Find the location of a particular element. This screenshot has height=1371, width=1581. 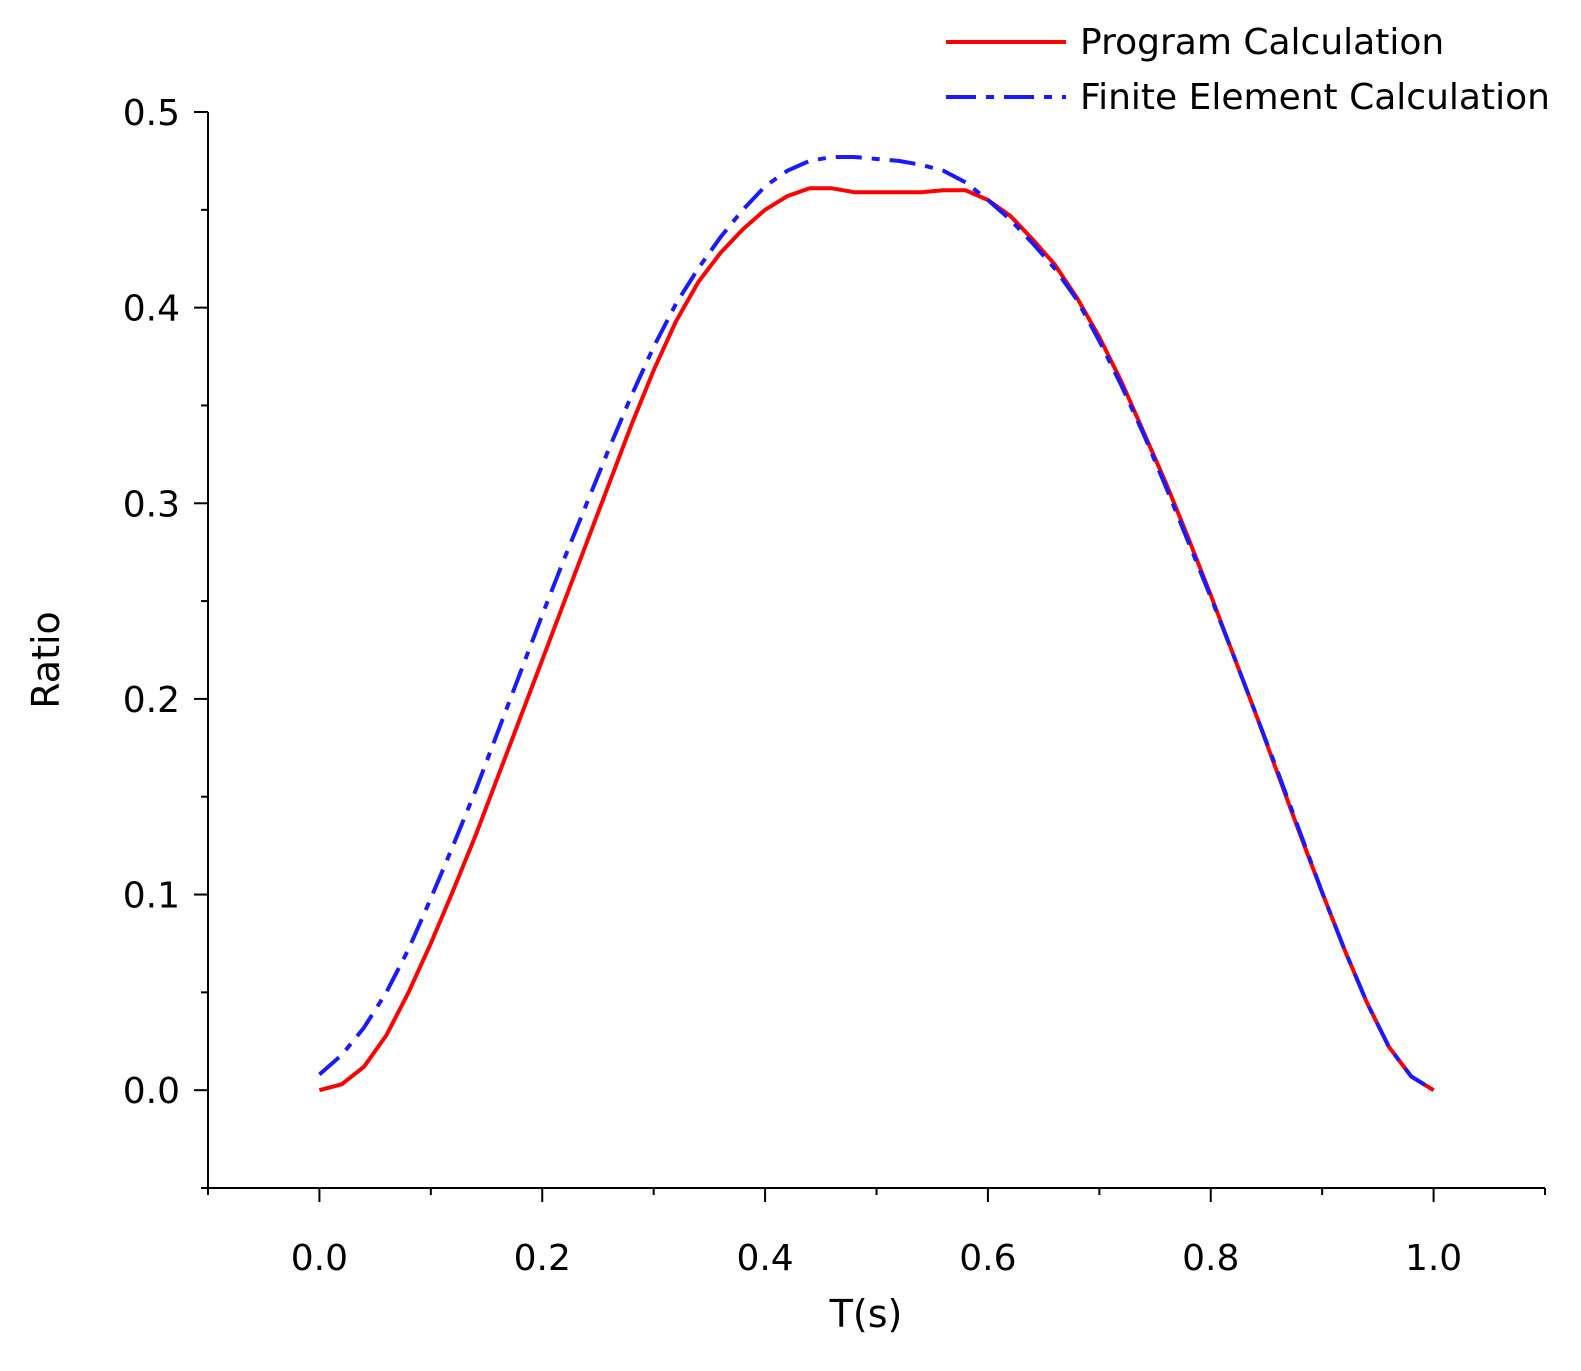

x-axis-label: T(s) is located at coordinates (866, 1314).